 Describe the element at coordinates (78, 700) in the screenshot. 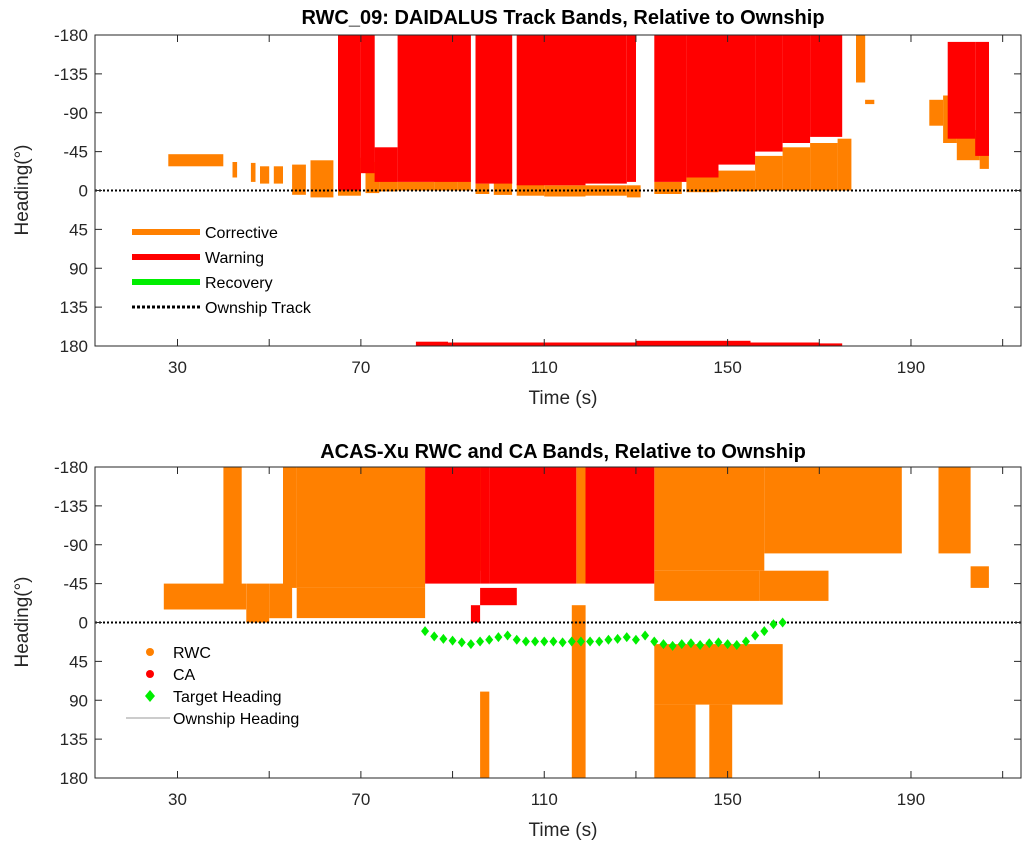

I see `y-tick-label-6: 90` at that location.